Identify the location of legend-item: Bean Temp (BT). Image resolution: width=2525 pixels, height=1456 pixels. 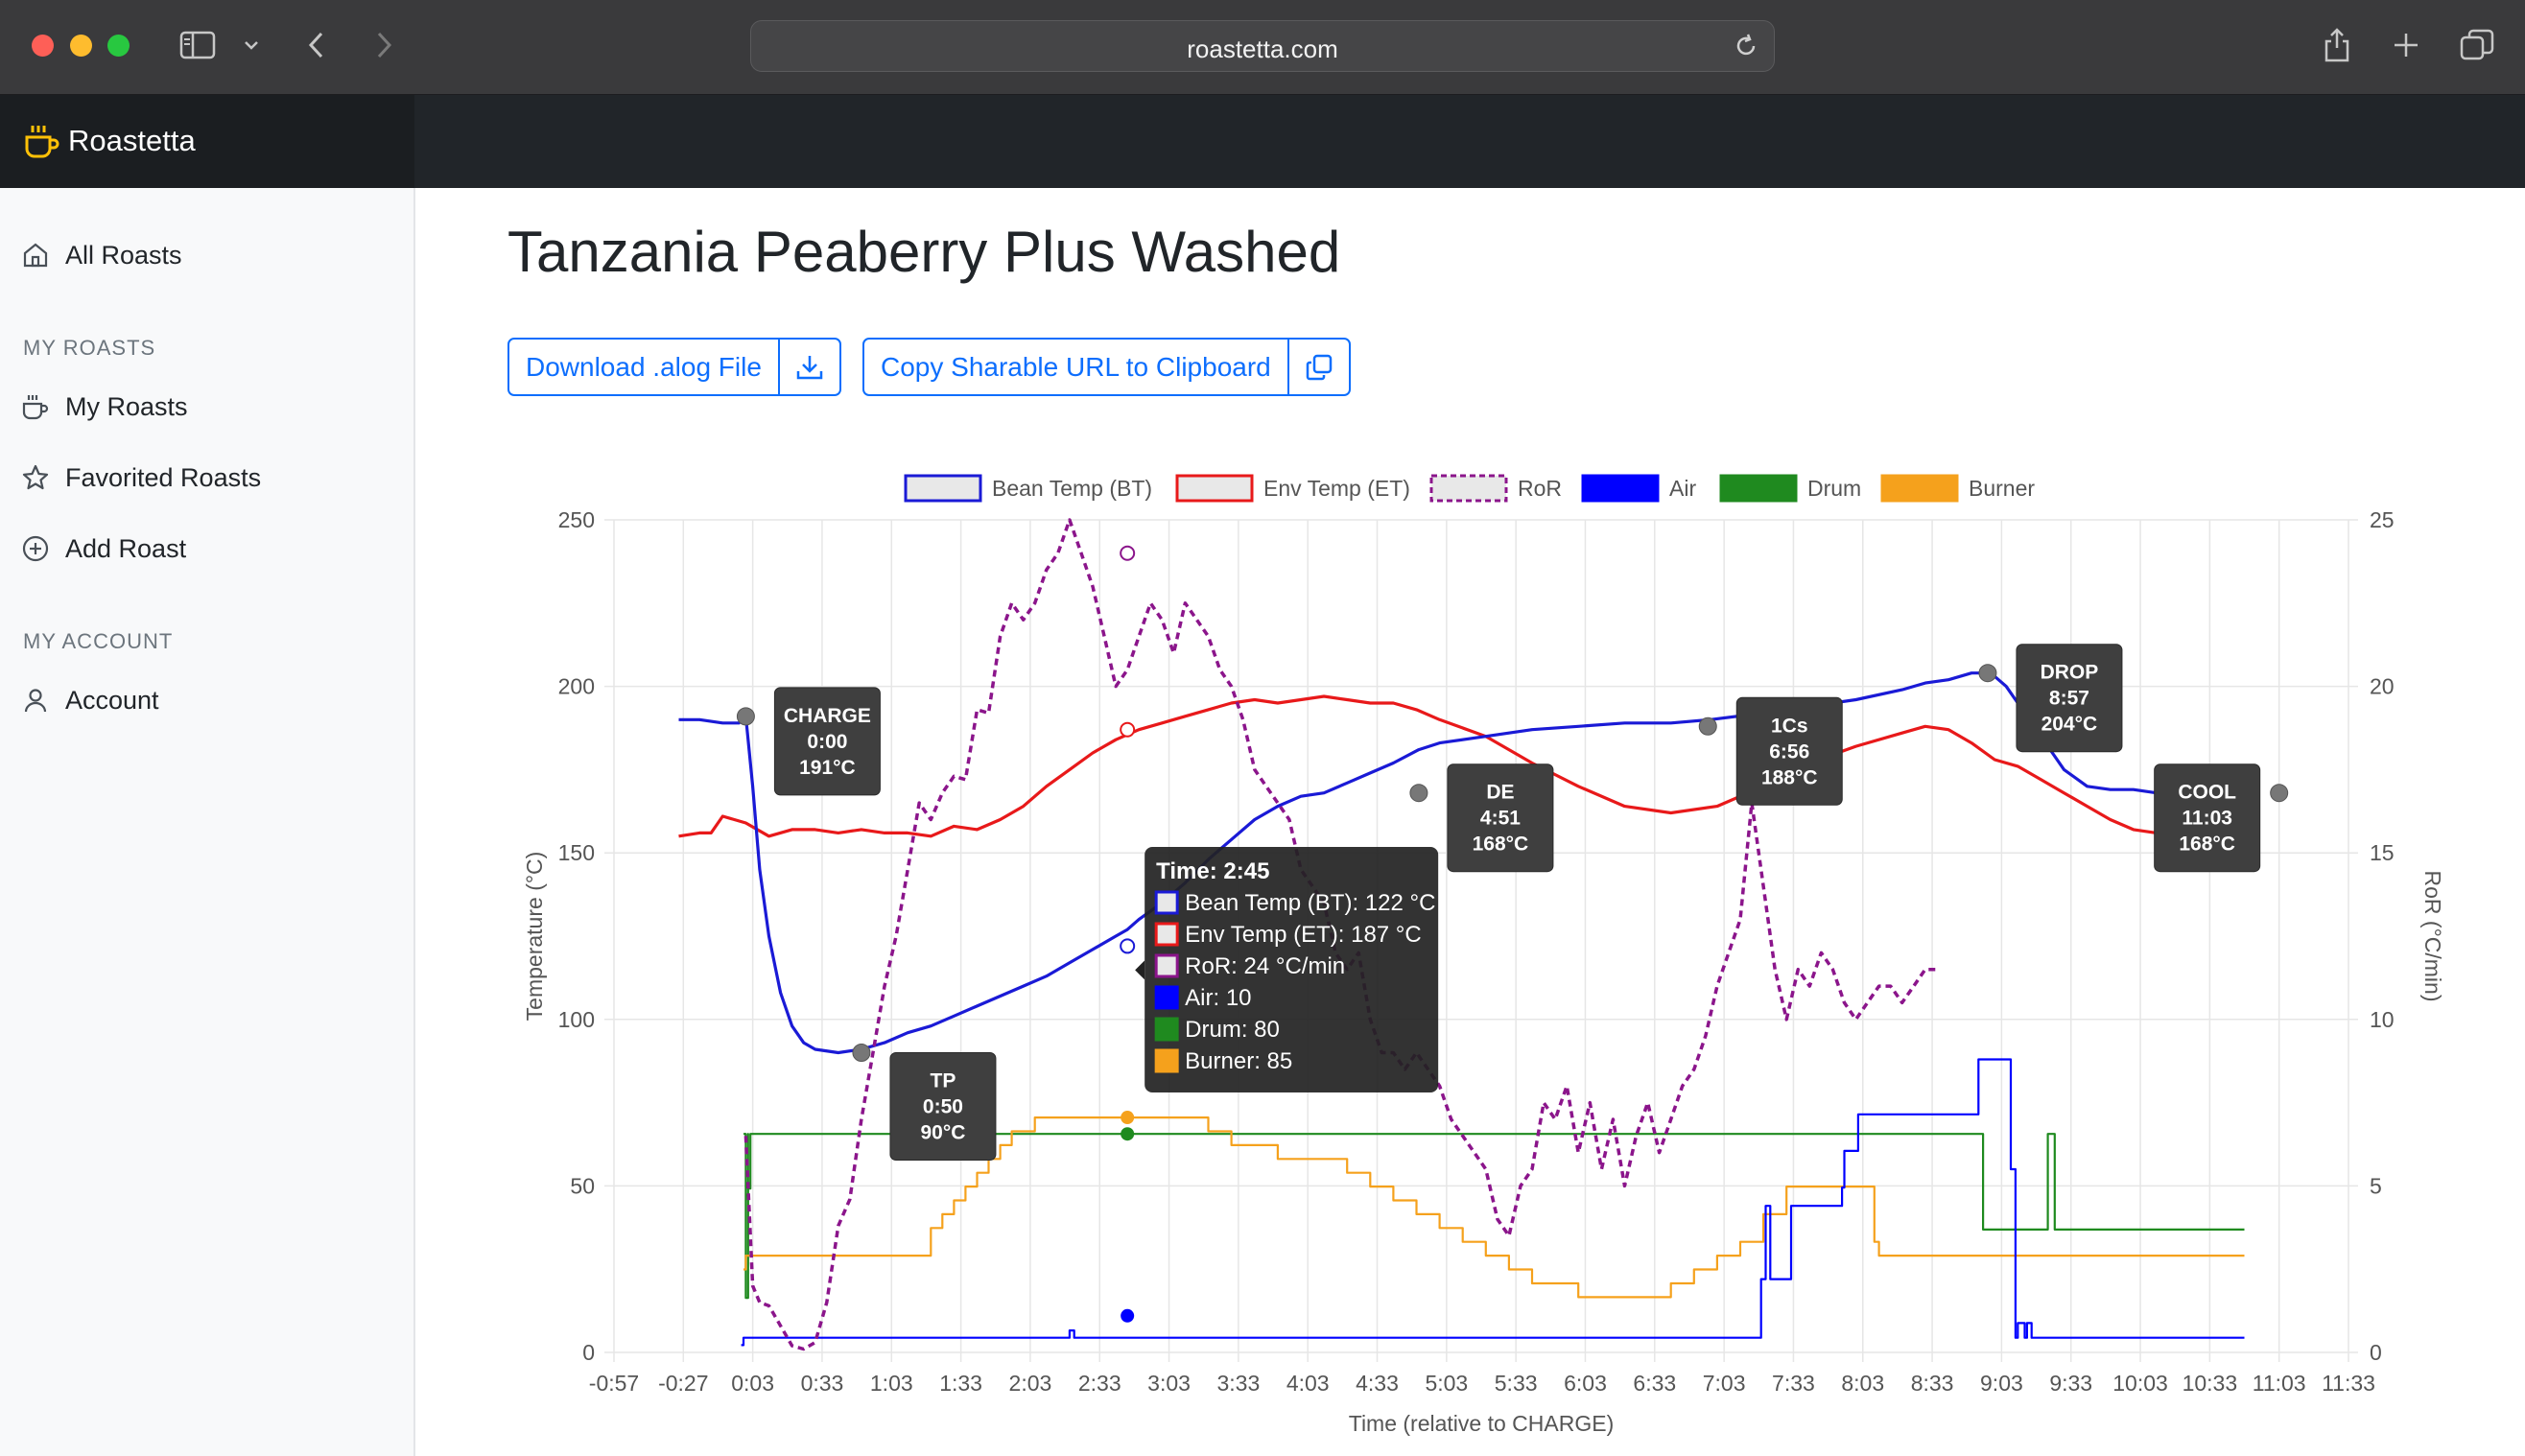
(1028, 489).